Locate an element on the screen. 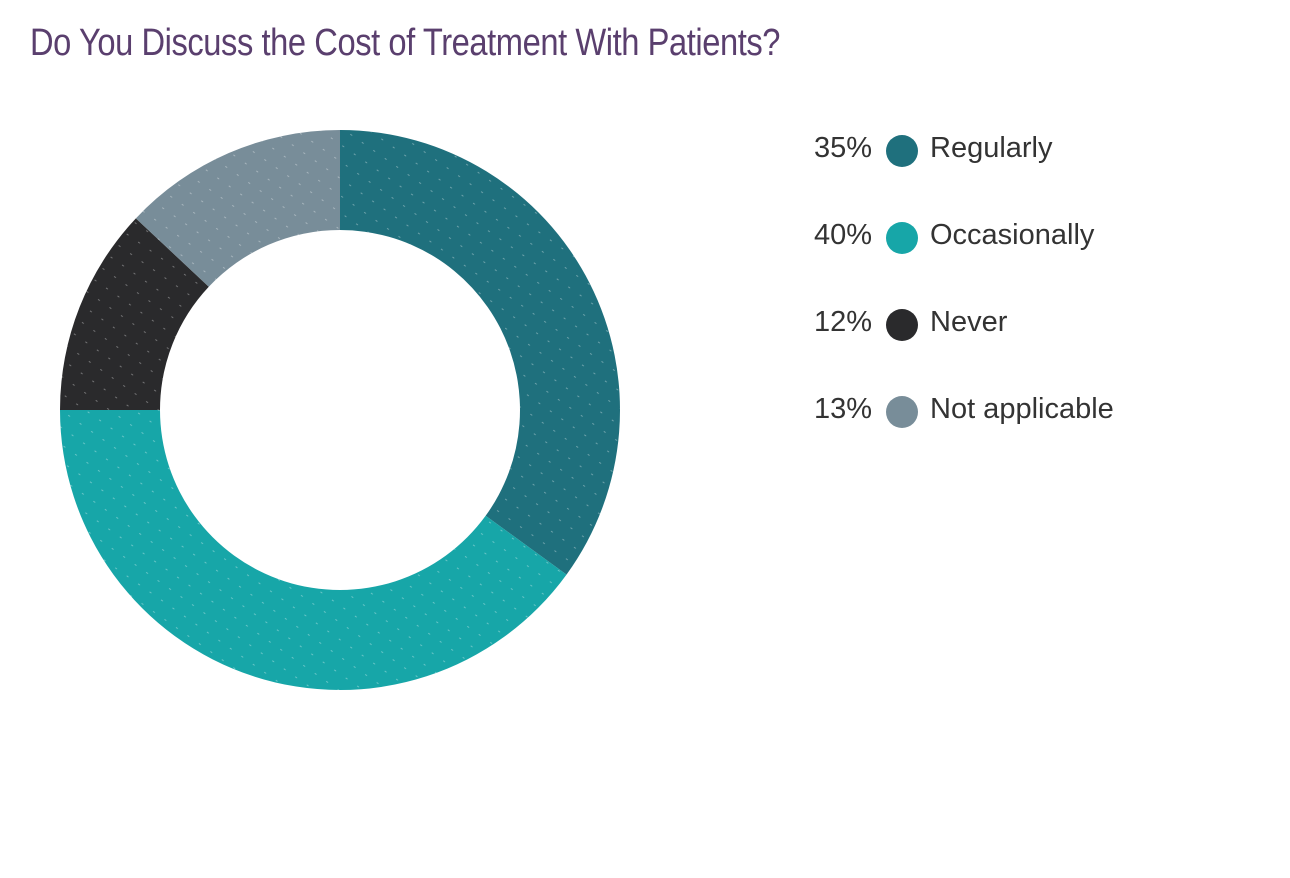 Image resolution: width=1290 pixels, height=878 pixels. donut-slice-not-applicable is located at coordinates (237, 208).